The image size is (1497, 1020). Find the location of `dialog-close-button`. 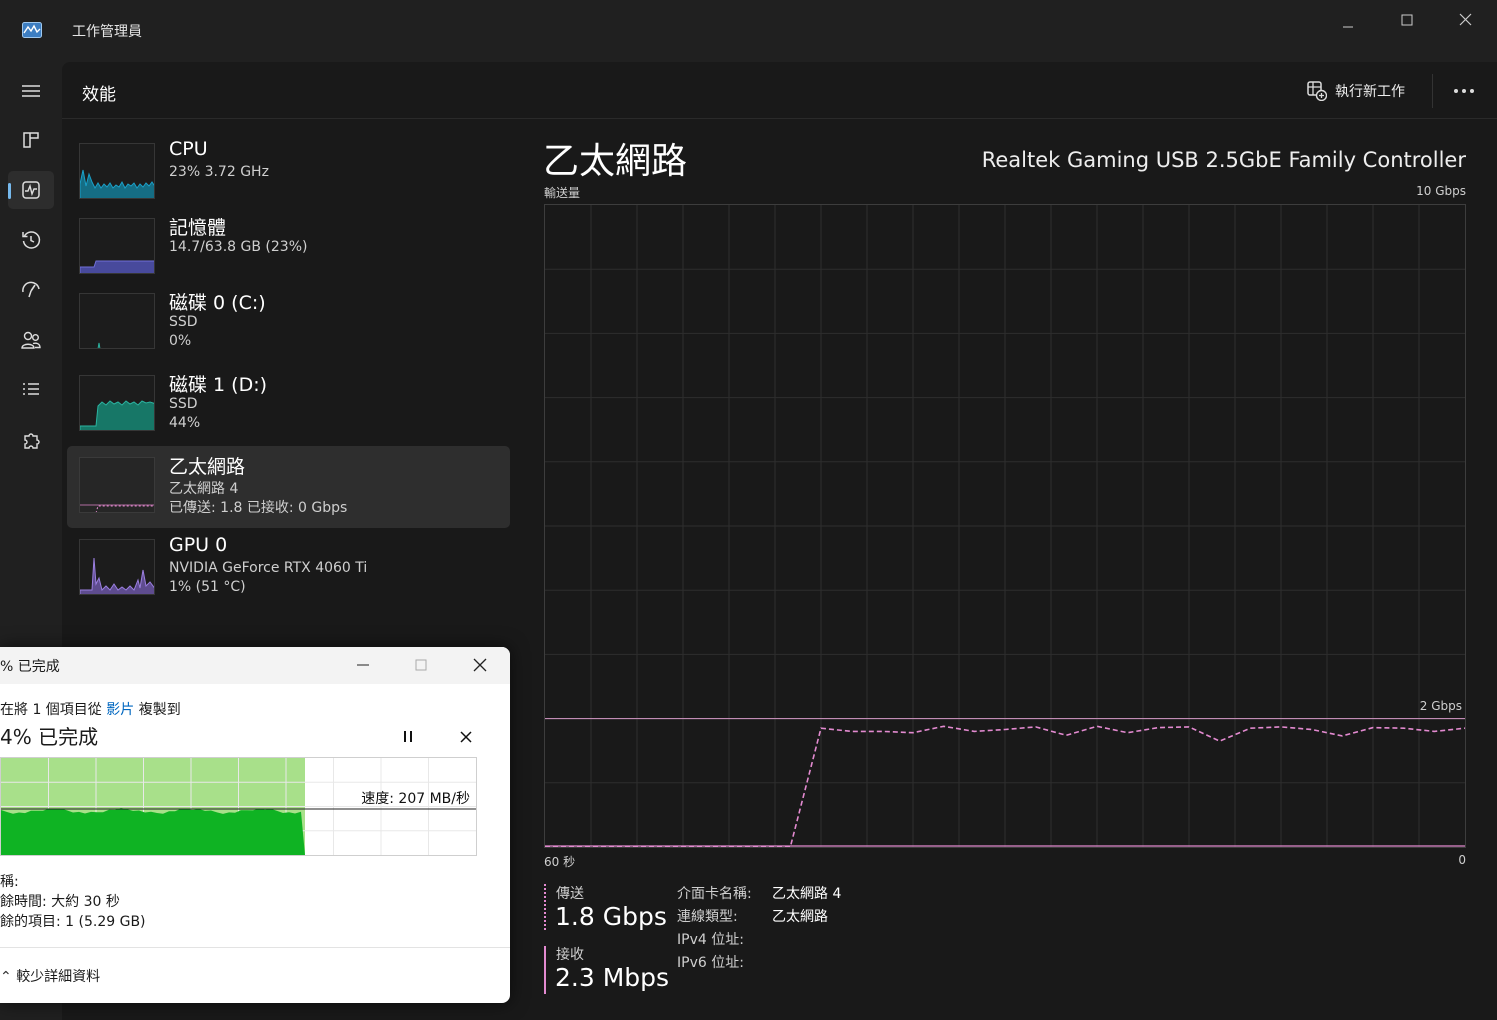

dialog-close-button is located at coordinates (480, 665).